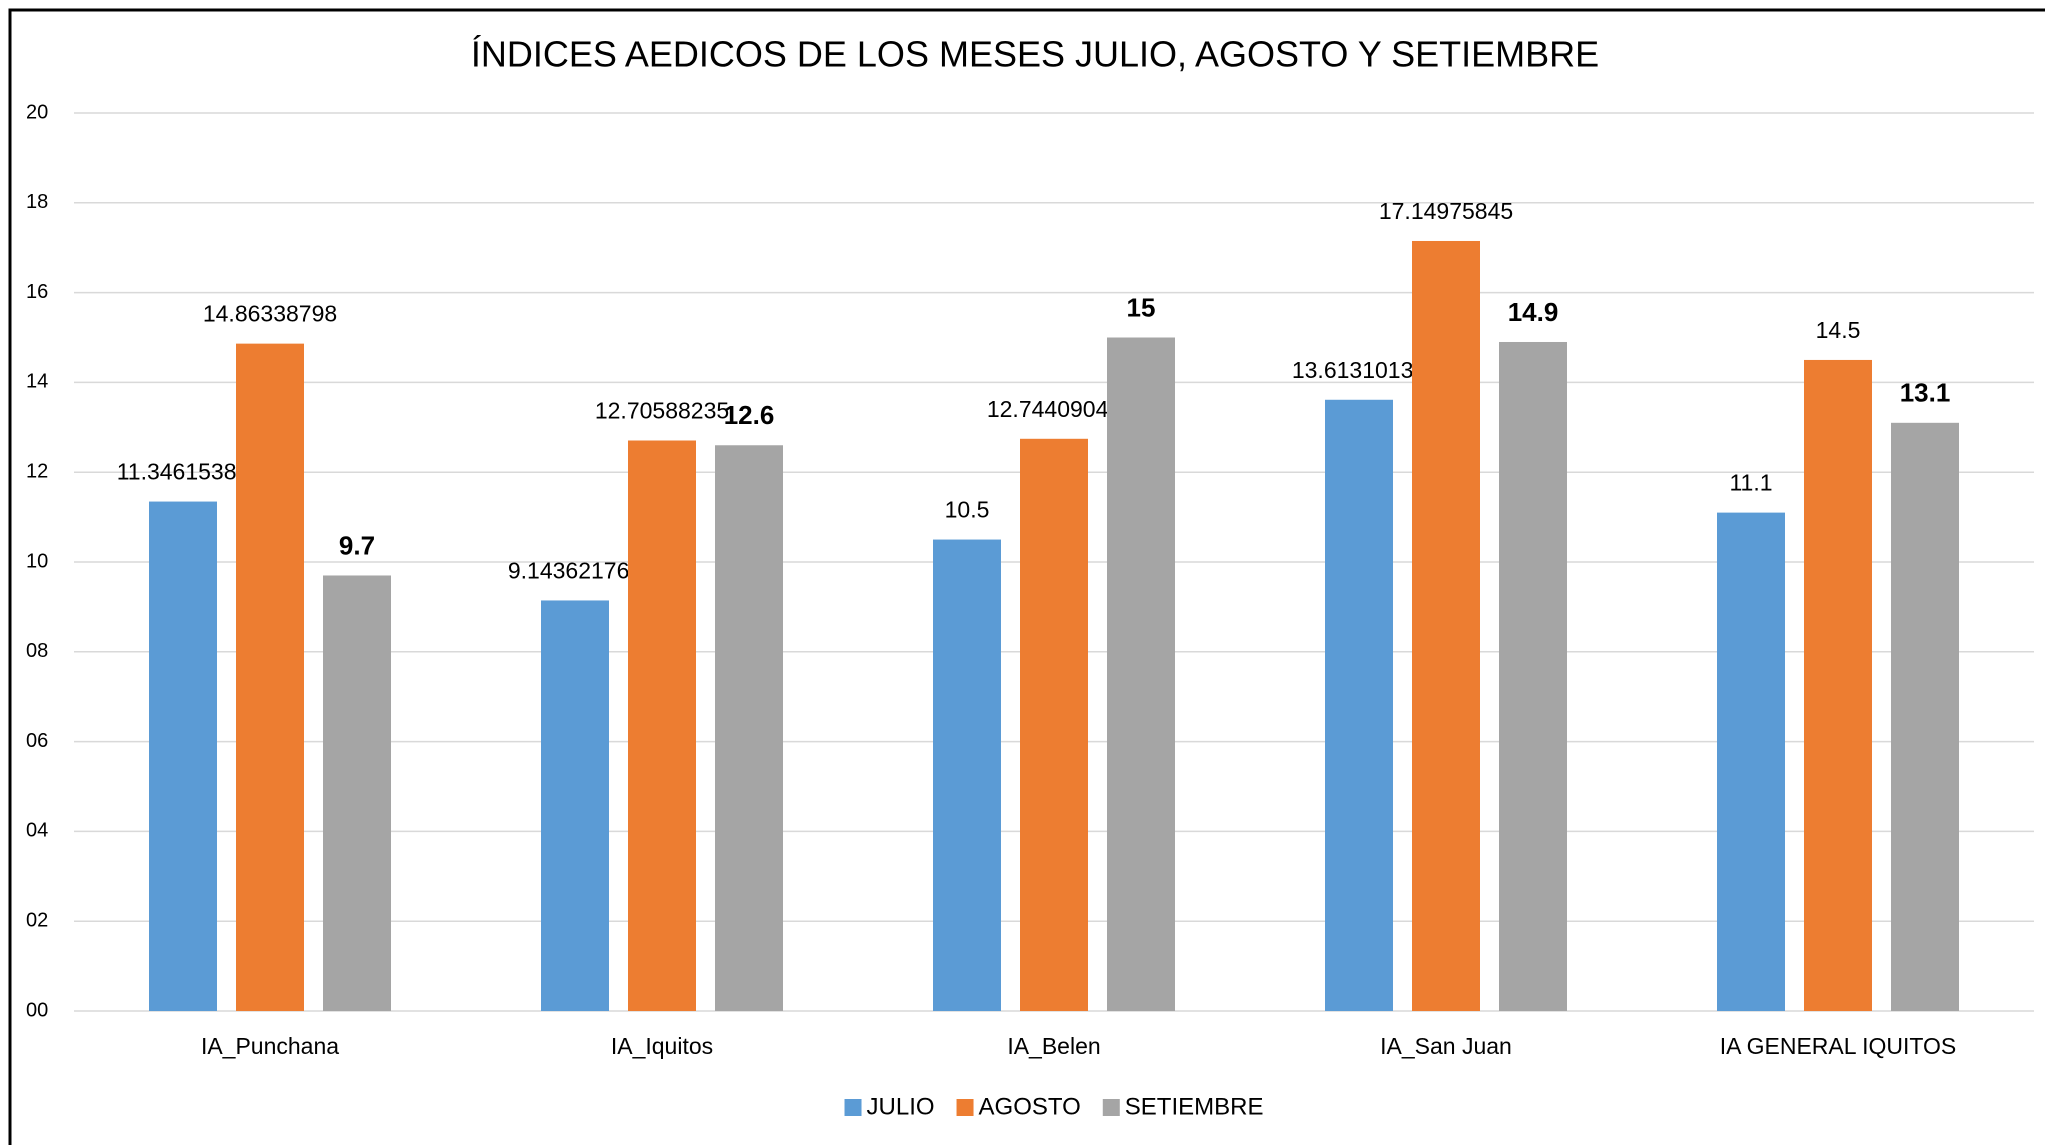 The width and height of the screenshot is (2045, 1145). Describe the element at coordinates (37, 920) in the screenshot. I see `y-tick-label: 02` at that location.